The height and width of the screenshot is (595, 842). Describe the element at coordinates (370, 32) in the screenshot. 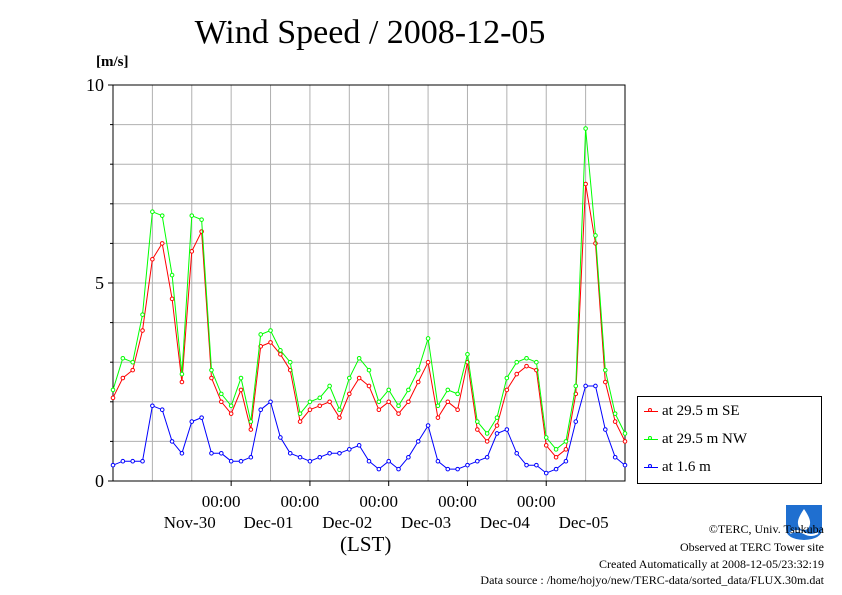

I see `chart-title: Wind Speed / 2008-12-05` at that location.